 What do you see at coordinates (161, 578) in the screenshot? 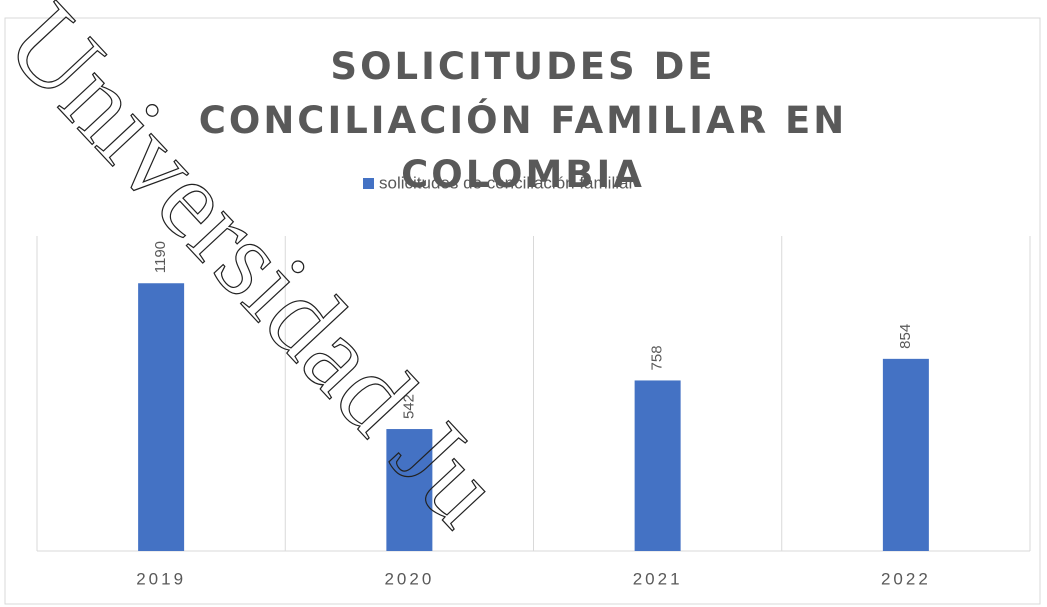
I see `x-tick-label: 2019` at bounding box center [161, 578].